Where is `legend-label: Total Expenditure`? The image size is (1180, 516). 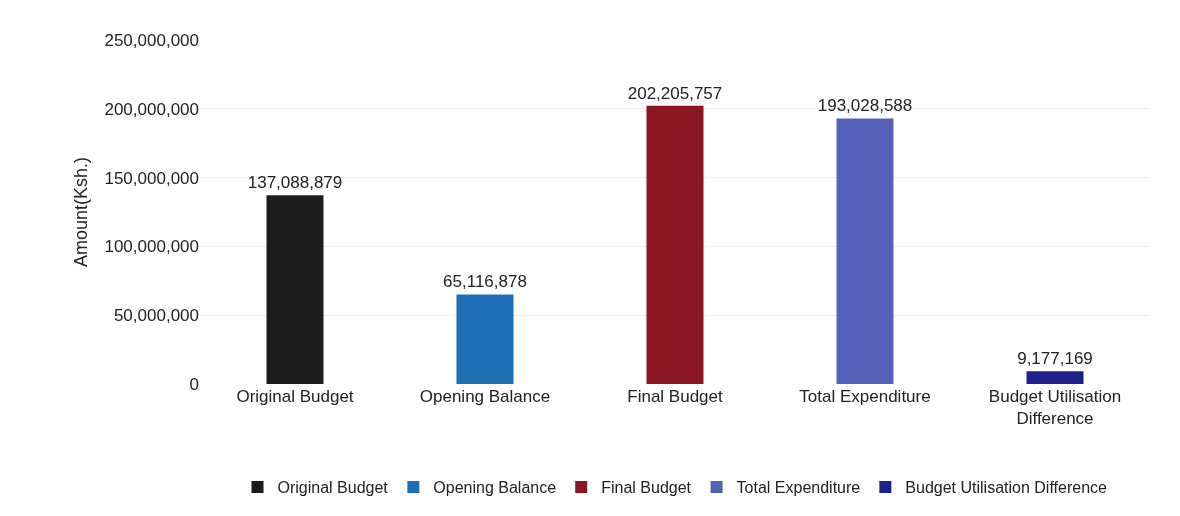 legend-label: Total Expenditure is located at coordinates (798, 488).